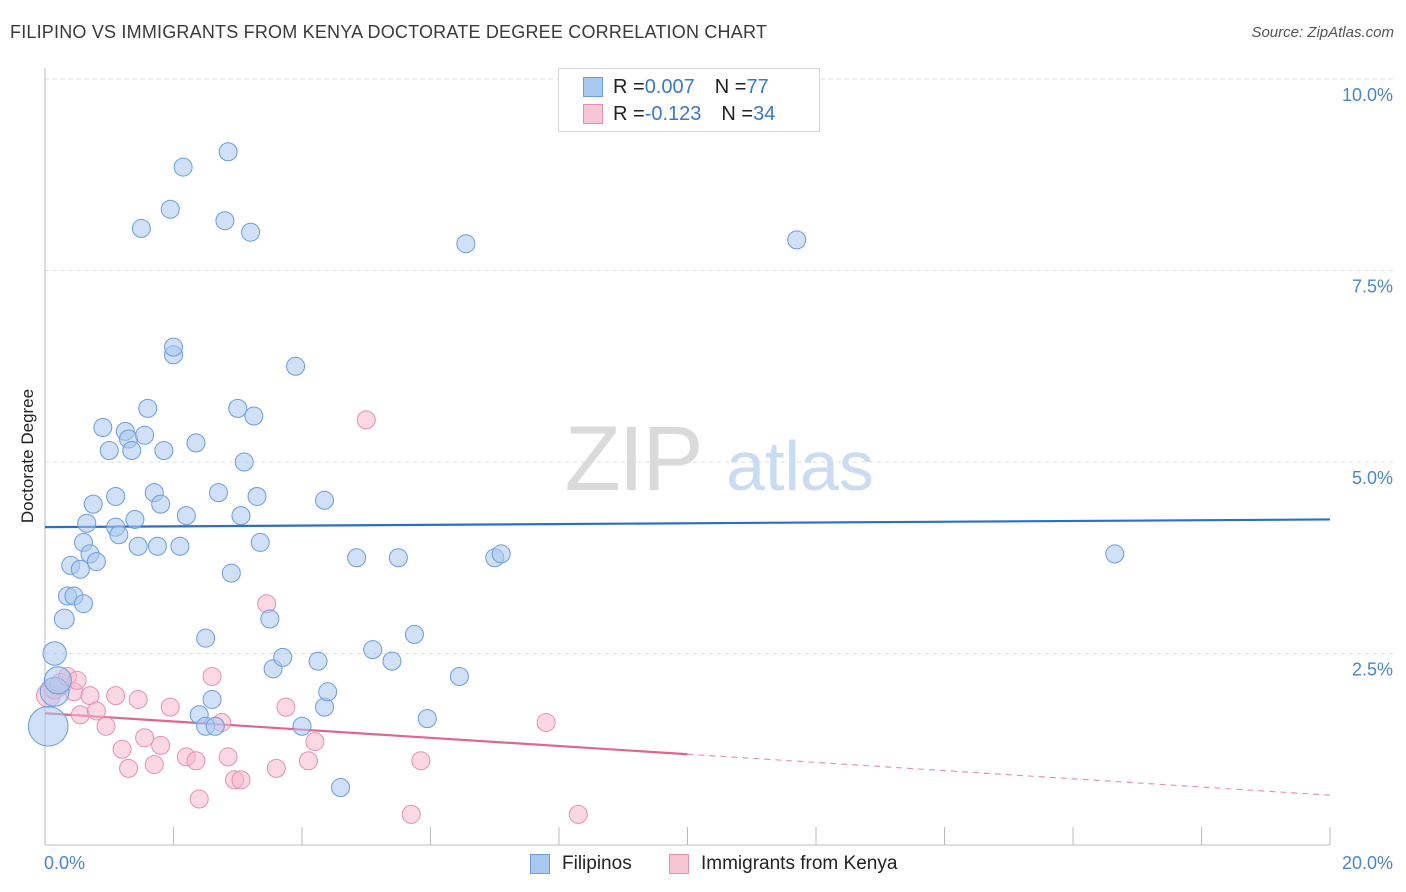  What do you see at coordinates (1372, 478) in the screenshot?
I see `y-tick-label: 5.0%` at bounding box center [1372, 478].